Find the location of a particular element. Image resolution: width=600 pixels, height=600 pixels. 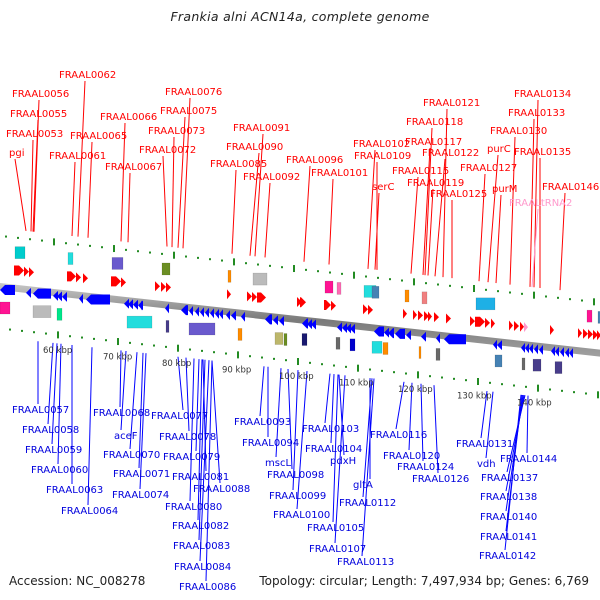

scale-label: 60 kbp is located at coordinates (57, 351).